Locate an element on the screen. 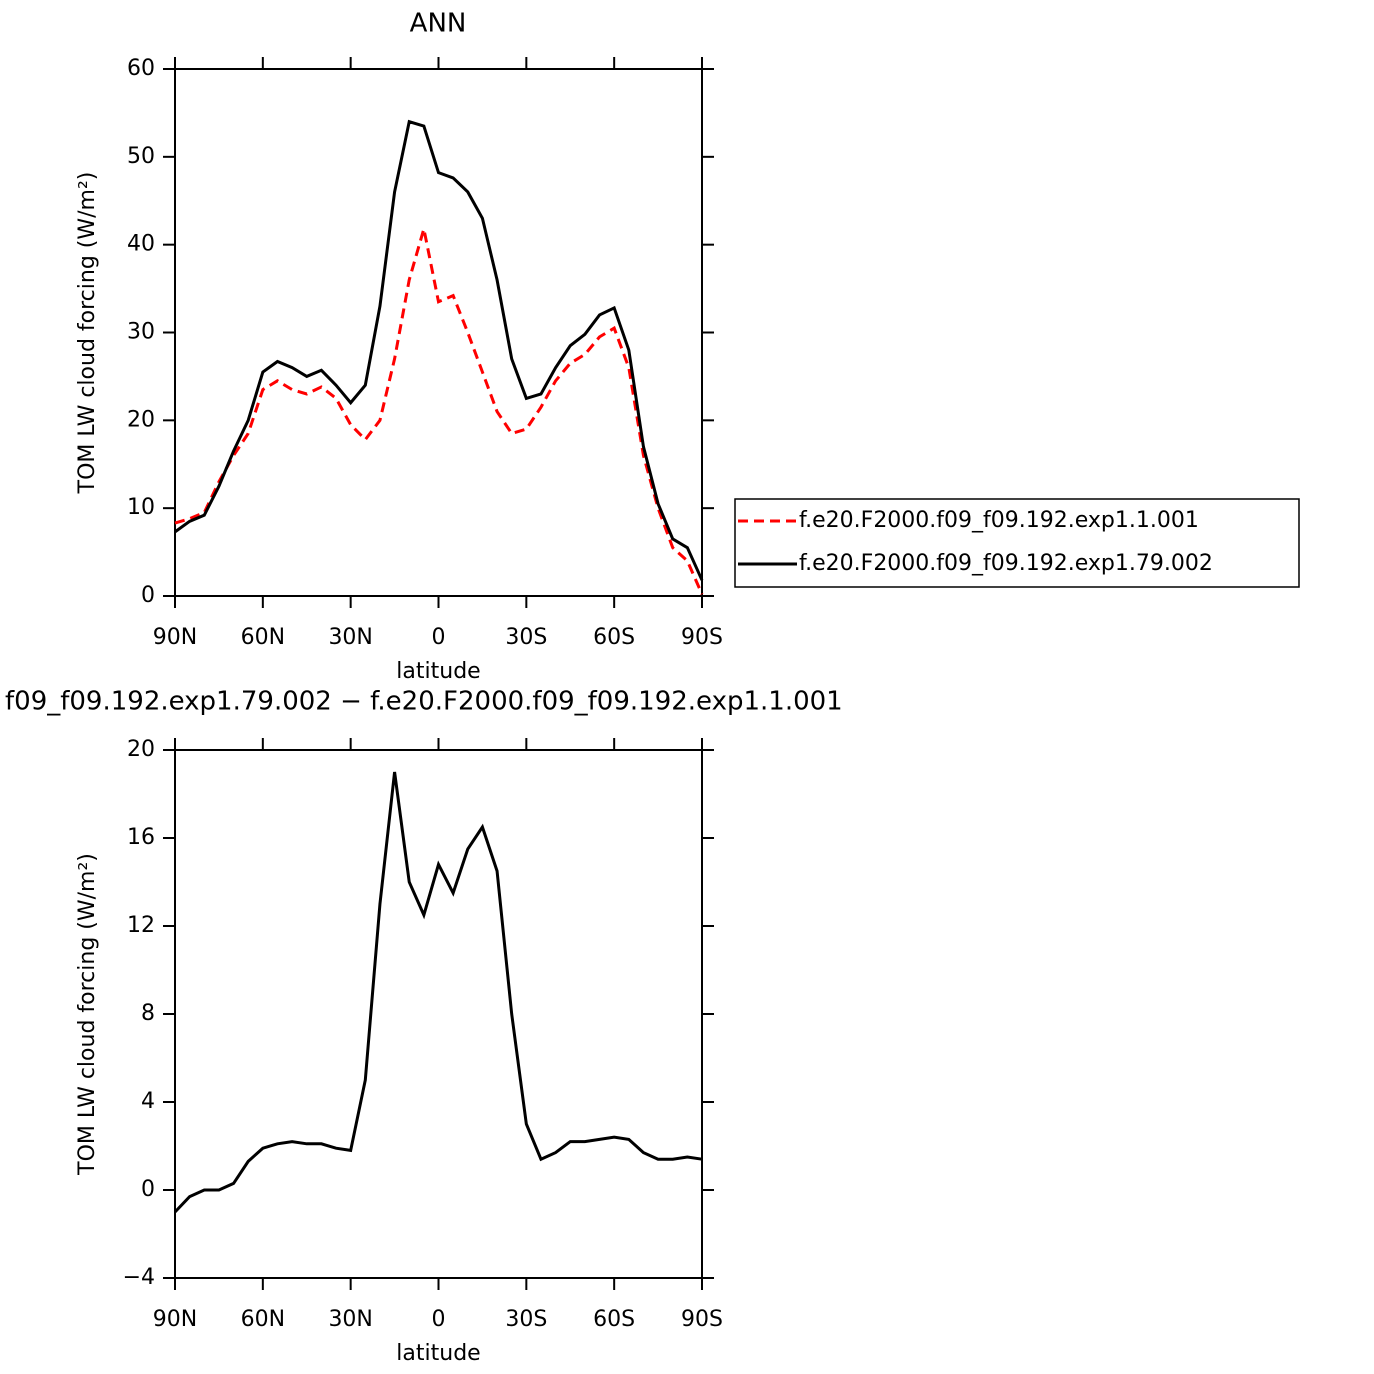  y-tick-label: 12 is located at coordinates (141, 925).